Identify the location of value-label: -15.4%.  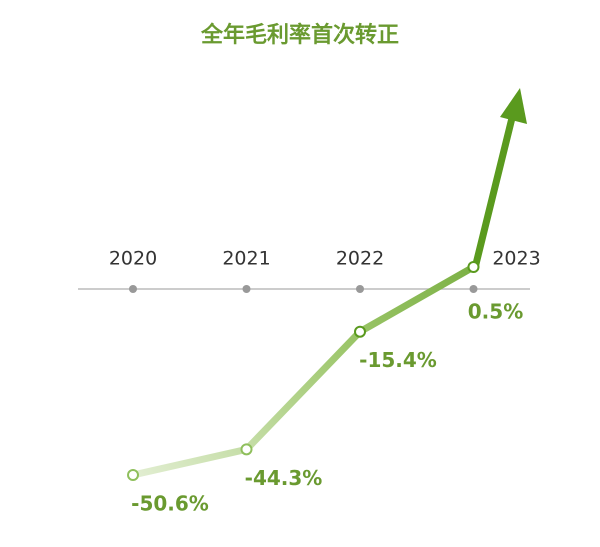
(398, 360).